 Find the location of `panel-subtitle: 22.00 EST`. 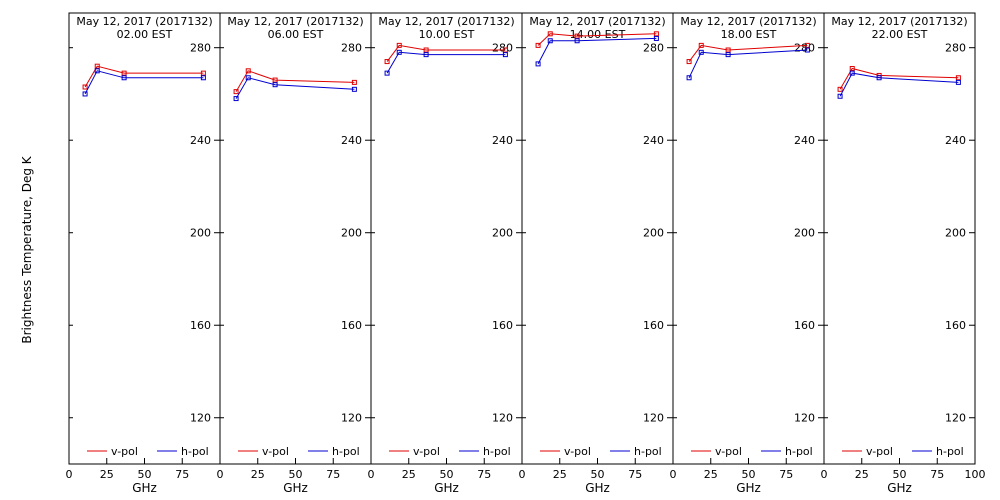

panel-subtitle: 22.00 EST is located at coordinates (900, 34).